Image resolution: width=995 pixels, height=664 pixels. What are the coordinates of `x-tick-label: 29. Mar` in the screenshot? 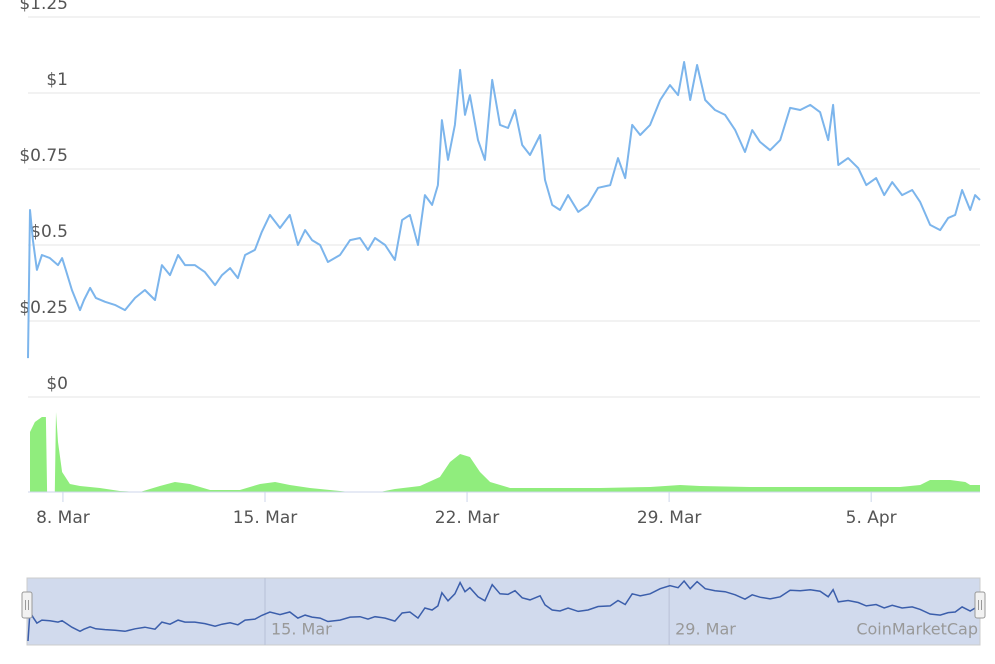 It's located at (669, 518).